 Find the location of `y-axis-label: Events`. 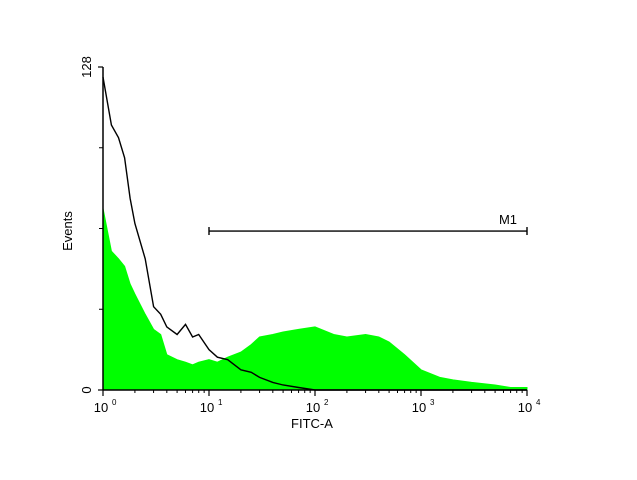

y-axis-label: Events is located at coordinates (67, 231).